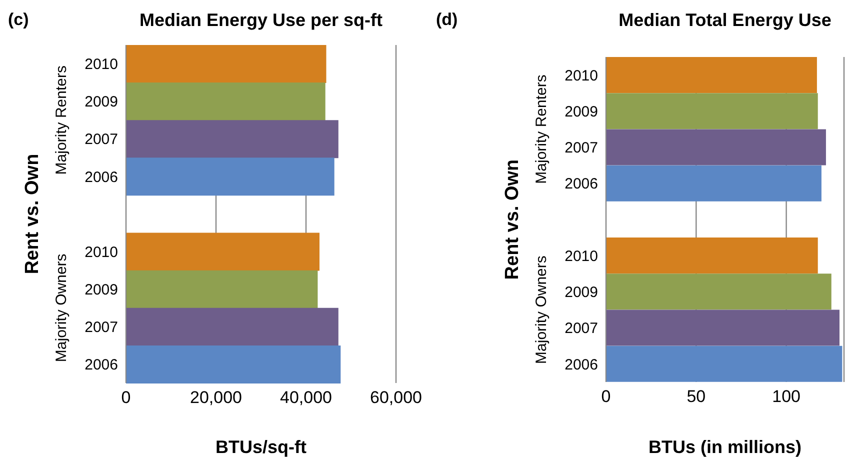 Image resolution: width=851 pixels, height=457 pixels. I want to click on x-axis-title: BTUs (in millions), so click(725, 447).